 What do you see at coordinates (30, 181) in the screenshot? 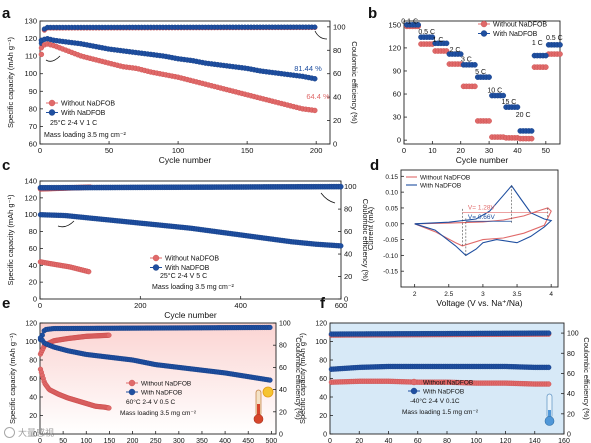
I see `y-tick-label: 140` at bounding box center [30, 181].